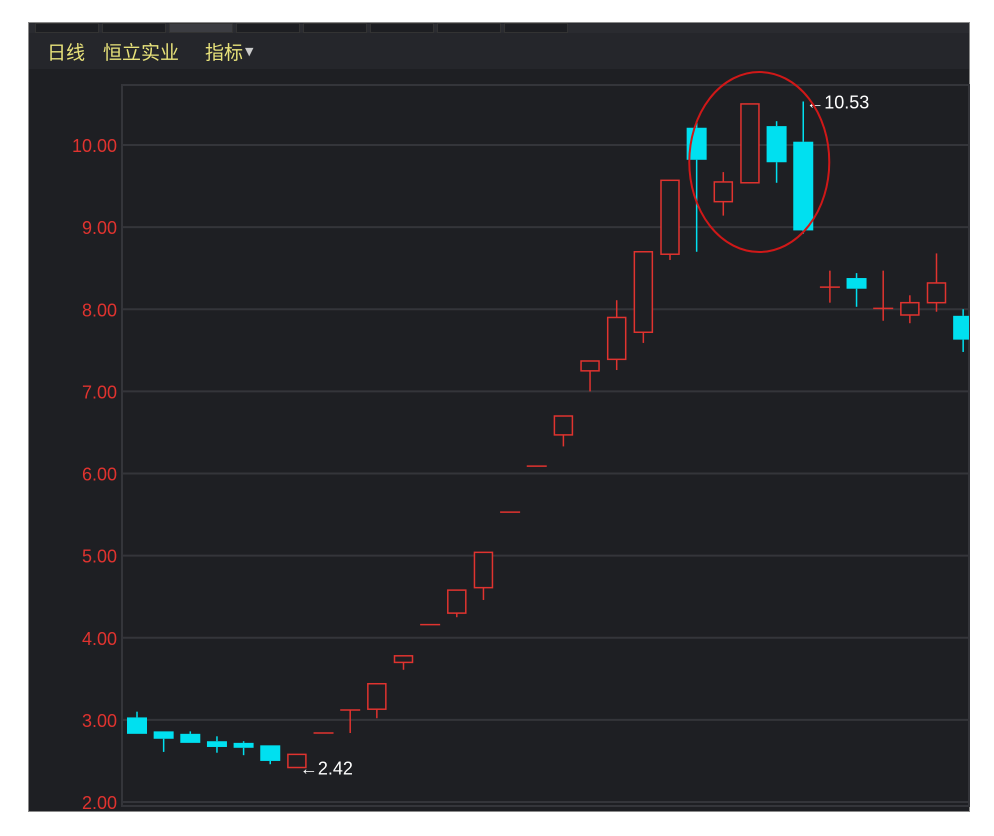  I want to click on caret-down-icon: ▼, so click(249, 51).